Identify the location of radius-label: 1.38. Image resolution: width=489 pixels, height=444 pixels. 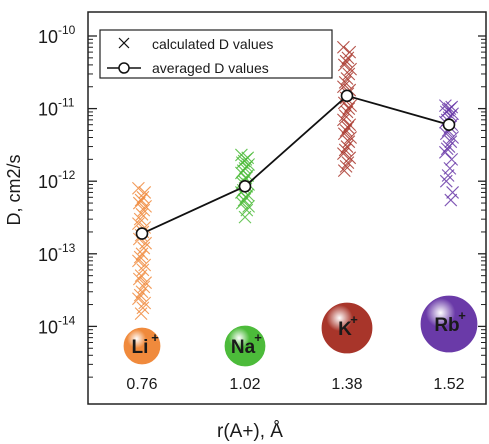
(346, 384).